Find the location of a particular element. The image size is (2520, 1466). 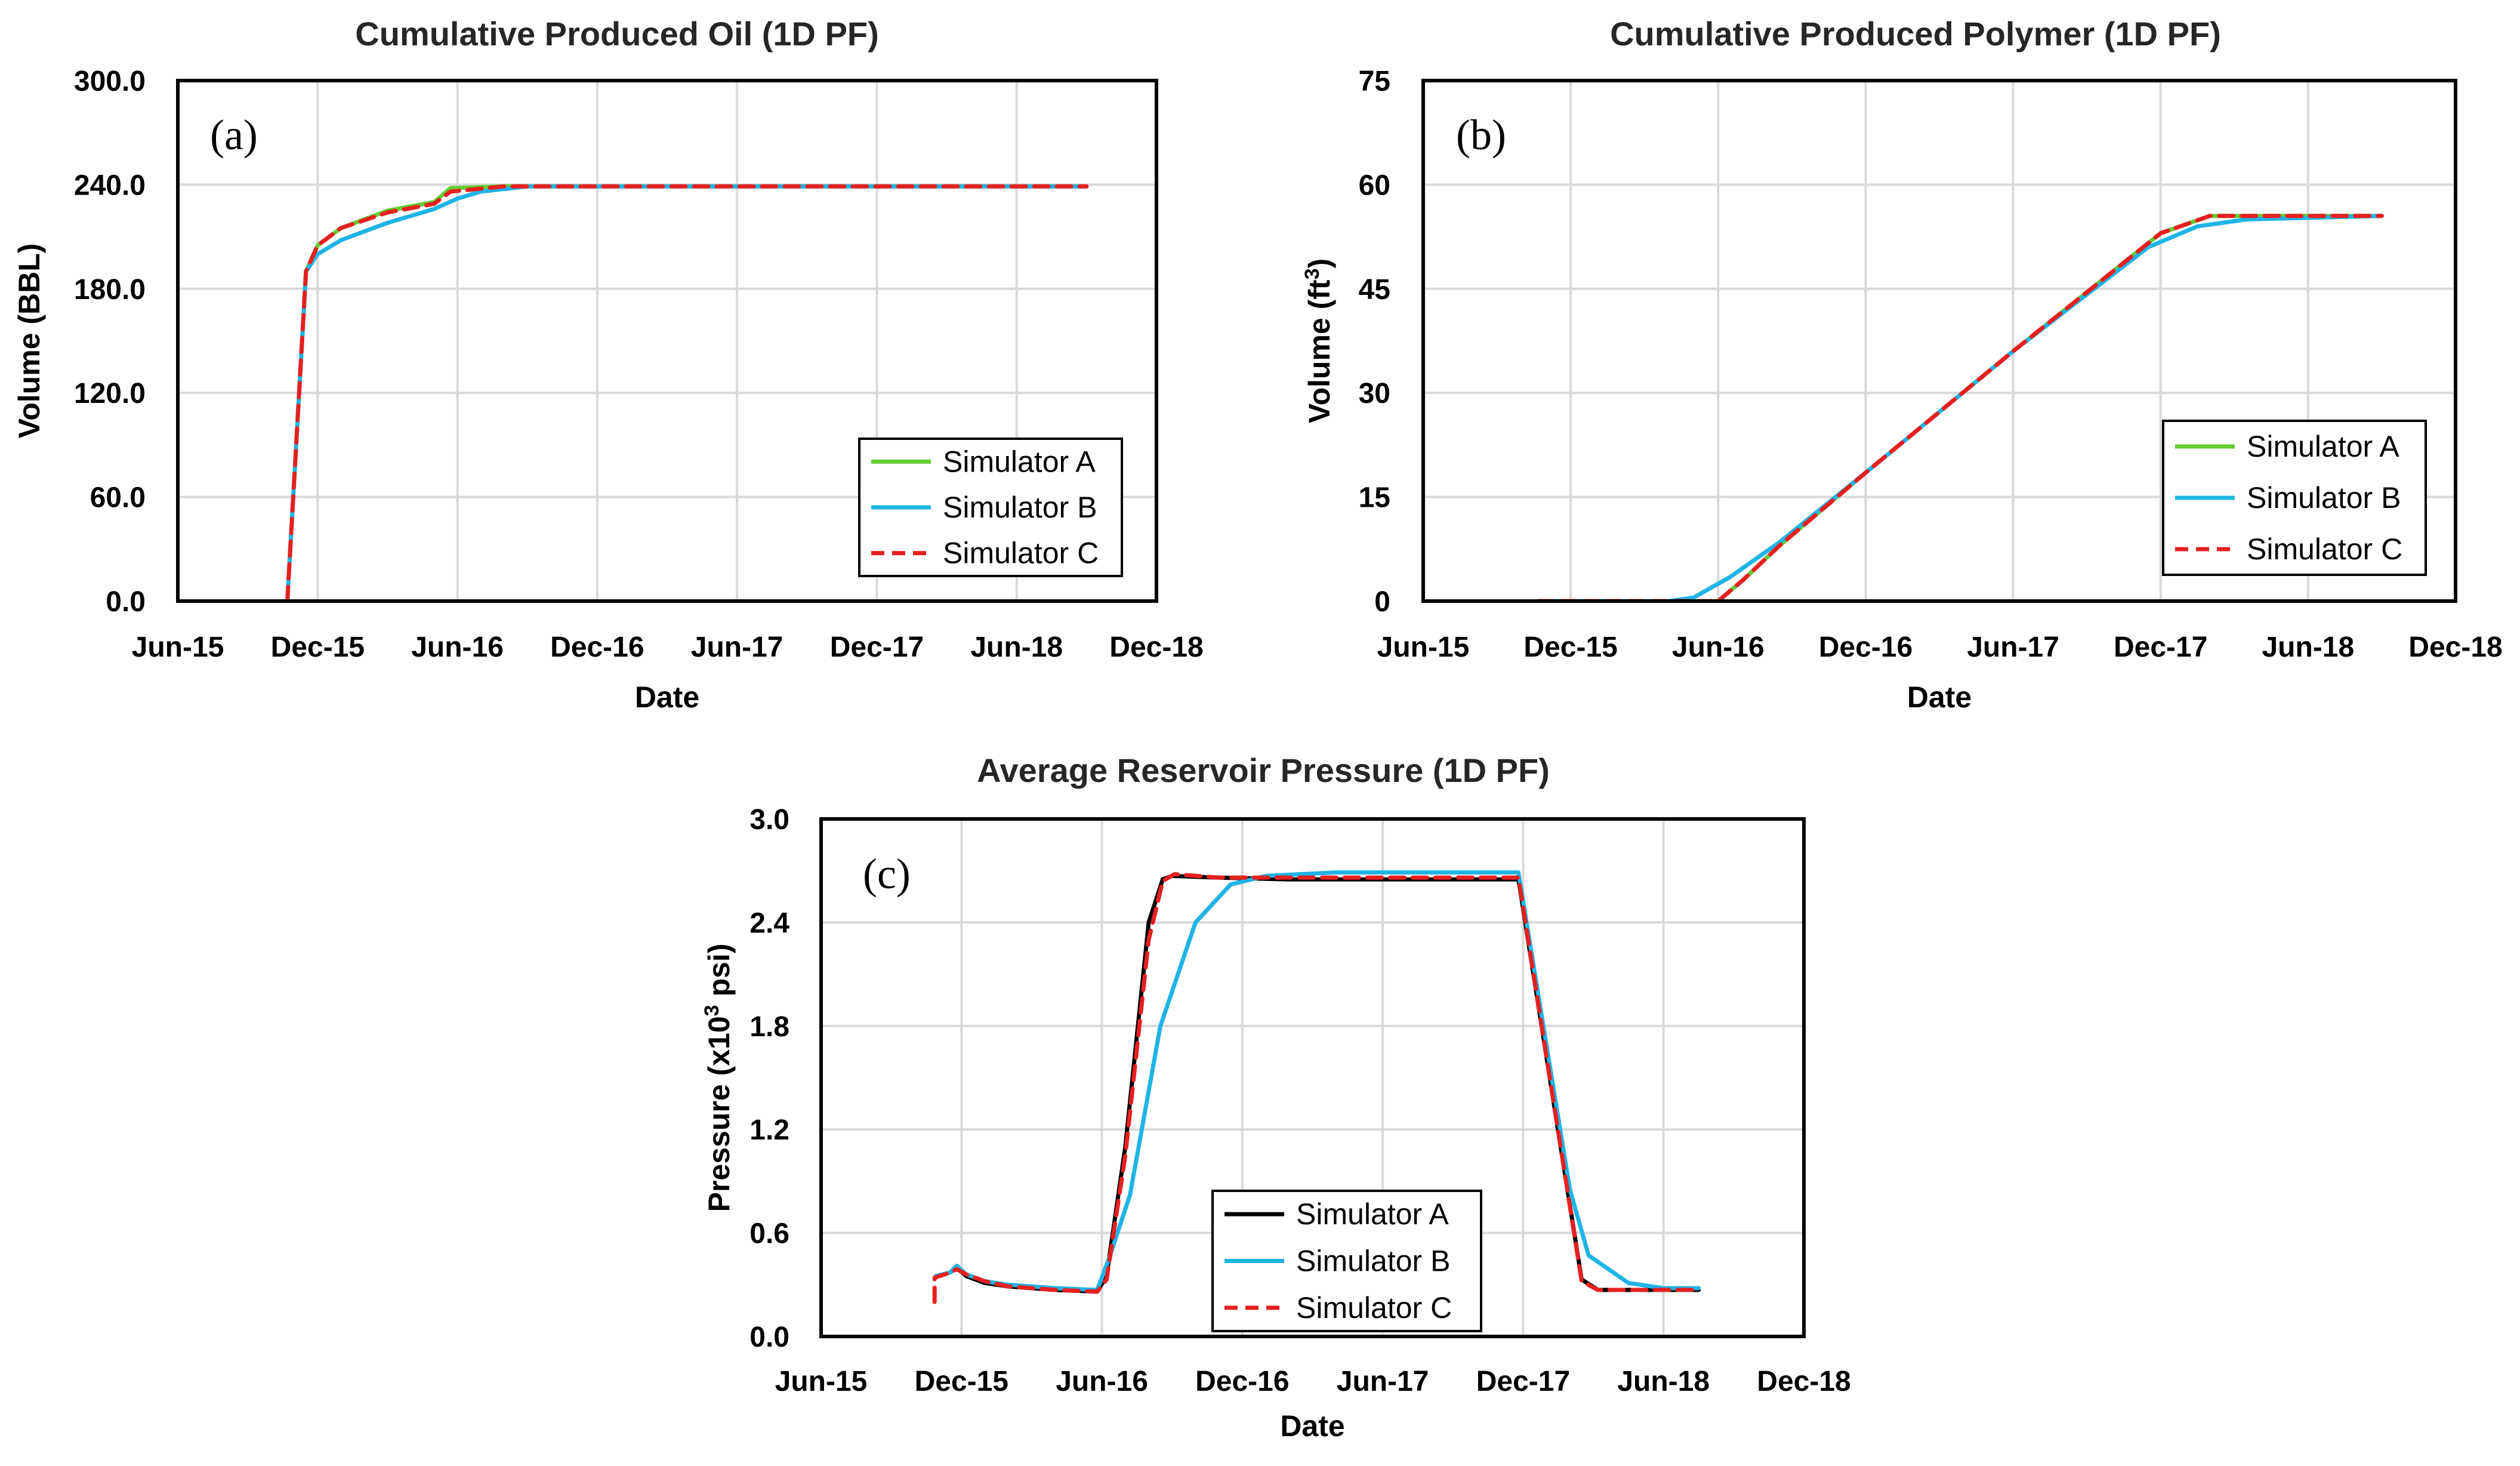

series-line-simulator-b is located at coordinates (1317, 1081).